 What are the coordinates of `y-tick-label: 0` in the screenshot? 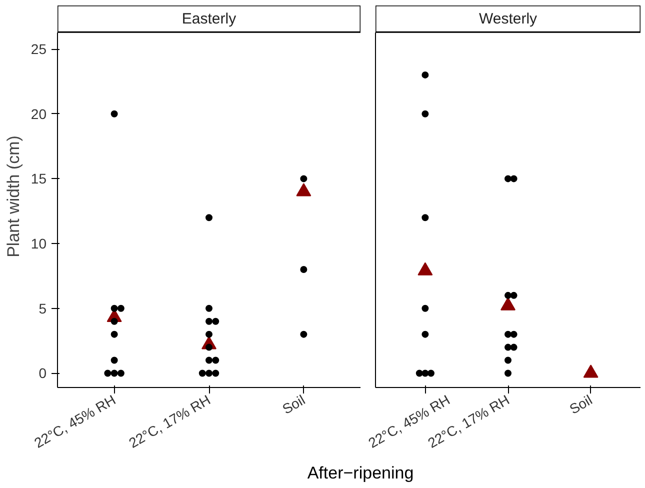 It's located at (42, 373).